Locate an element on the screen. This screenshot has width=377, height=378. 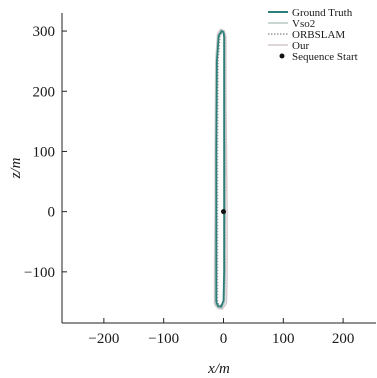
y-tick-label: 200 is located at coordinates (44, 92).